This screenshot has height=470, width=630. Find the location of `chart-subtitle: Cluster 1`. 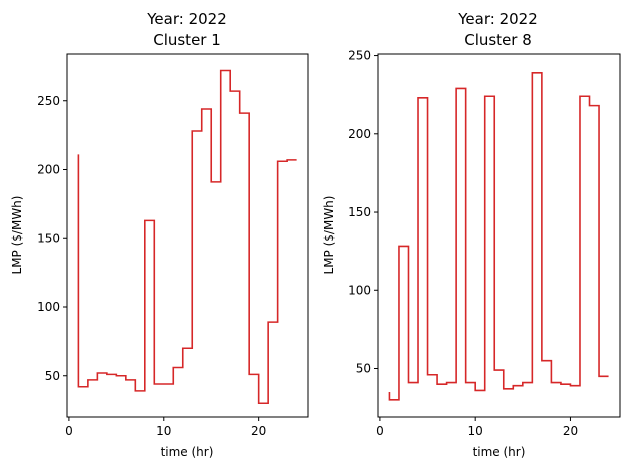

chart-subtitle: Cluster 1 is located at coordinates (187, 40).